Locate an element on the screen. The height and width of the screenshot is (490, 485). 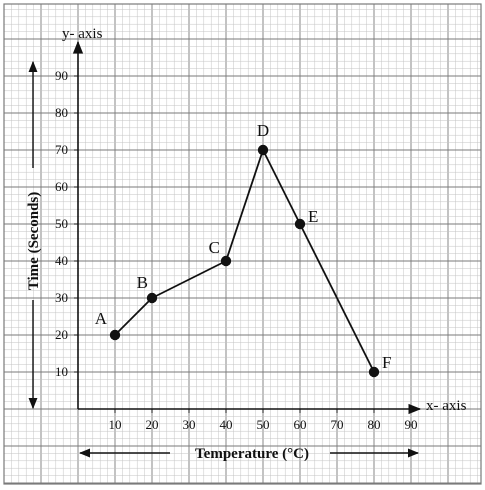
y-tick-label: 20 is located at coordinates (61, 334).